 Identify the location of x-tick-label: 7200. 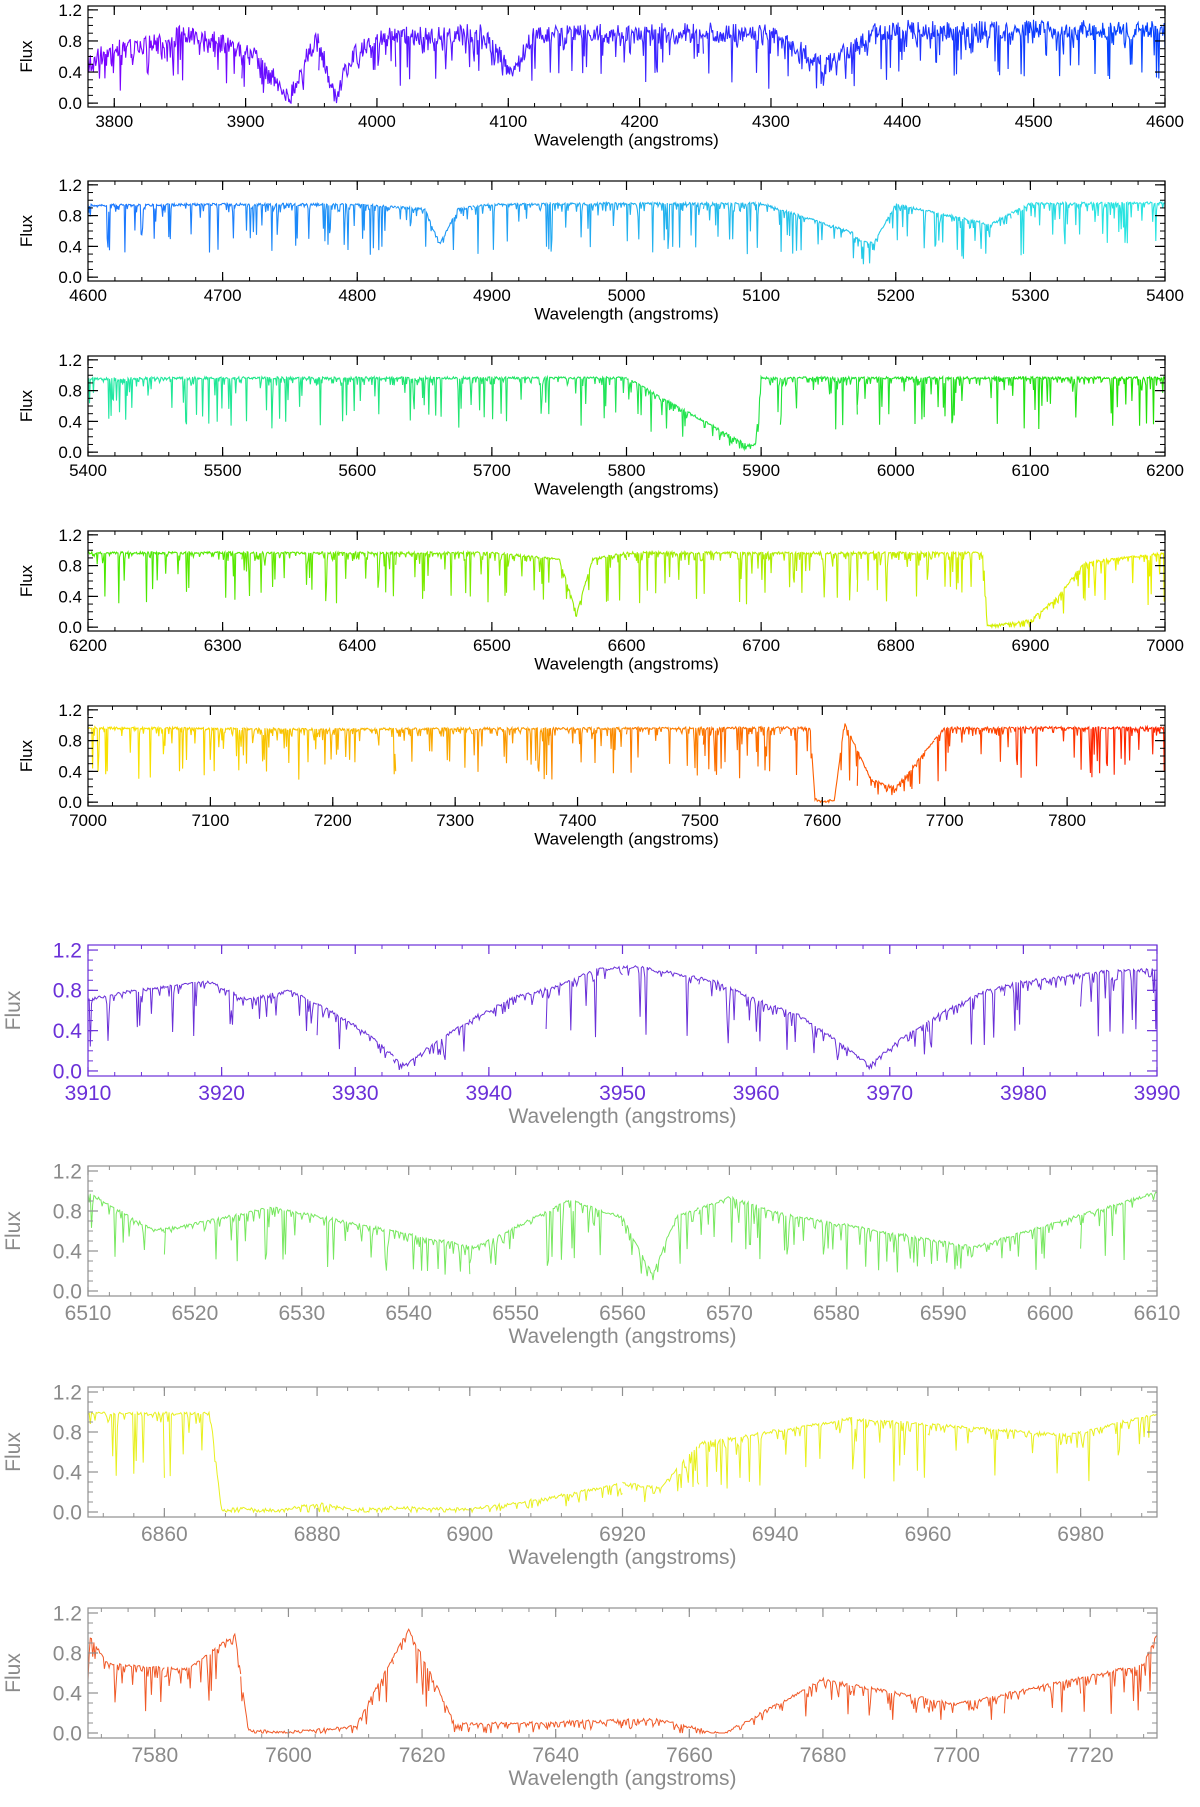
(333, 820).